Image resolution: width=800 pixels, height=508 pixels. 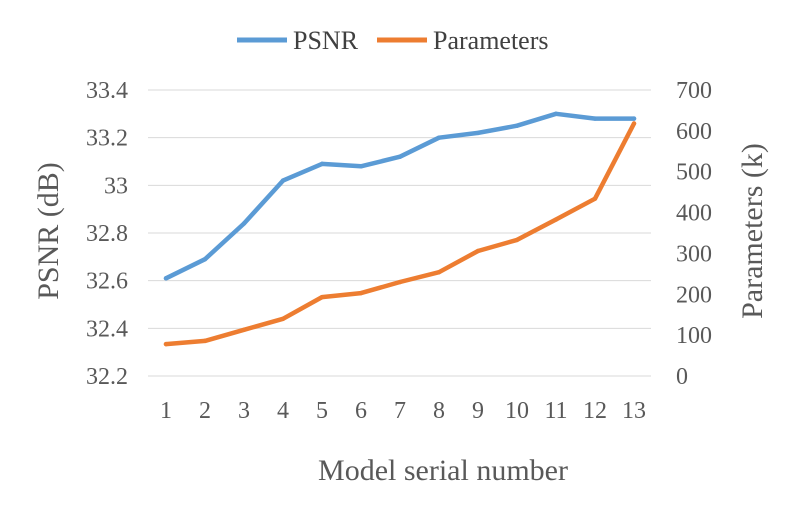 I want to click on legend-label-parameters: Parameters, so click(x=491, y=40).